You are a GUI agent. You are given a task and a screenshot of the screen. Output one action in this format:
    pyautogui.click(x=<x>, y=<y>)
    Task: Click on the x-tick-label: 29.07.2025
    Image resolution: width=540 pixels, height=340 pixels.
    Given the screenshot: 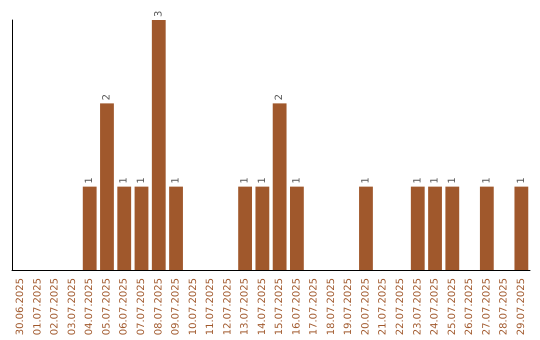 What is the action you would take?
    pyautogui.click(x=521, y=307)
    